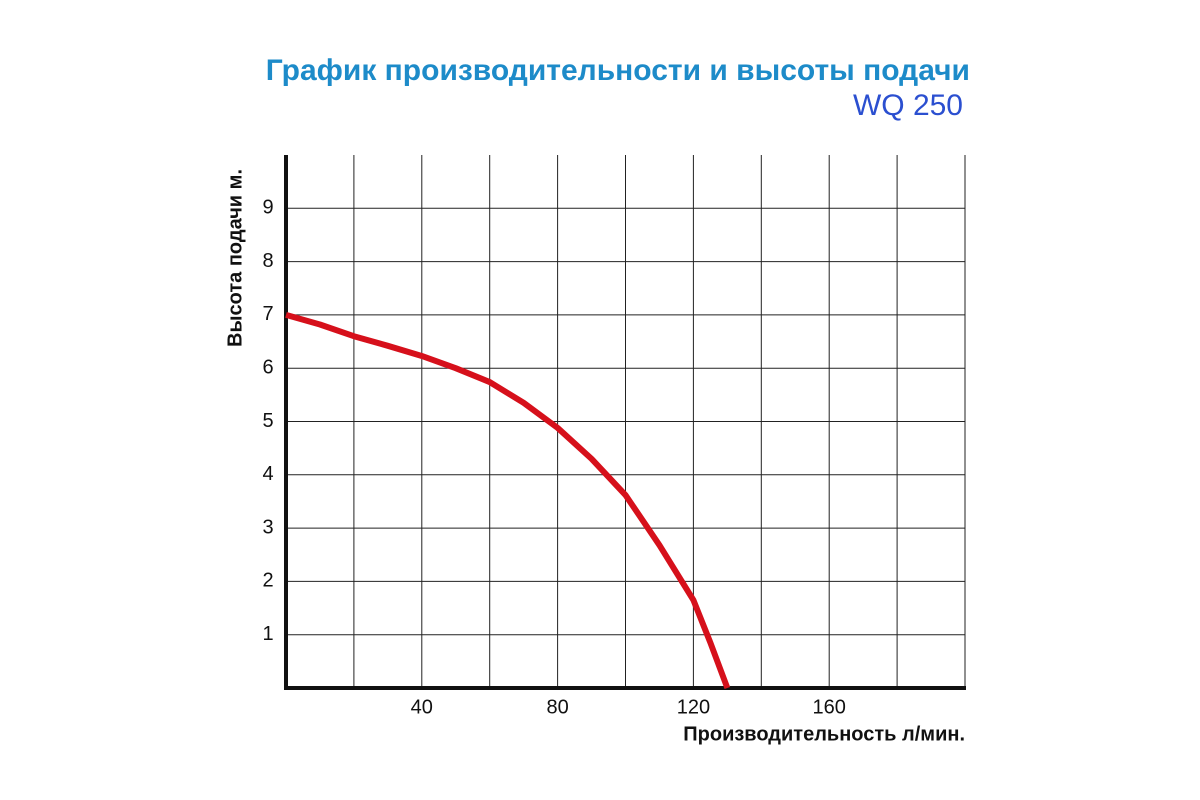 This screenshot has height=800, width=1200. Describe the element at coordinates (267, 581) in the screenshot. I see `y-tick-label: 2` at that location.